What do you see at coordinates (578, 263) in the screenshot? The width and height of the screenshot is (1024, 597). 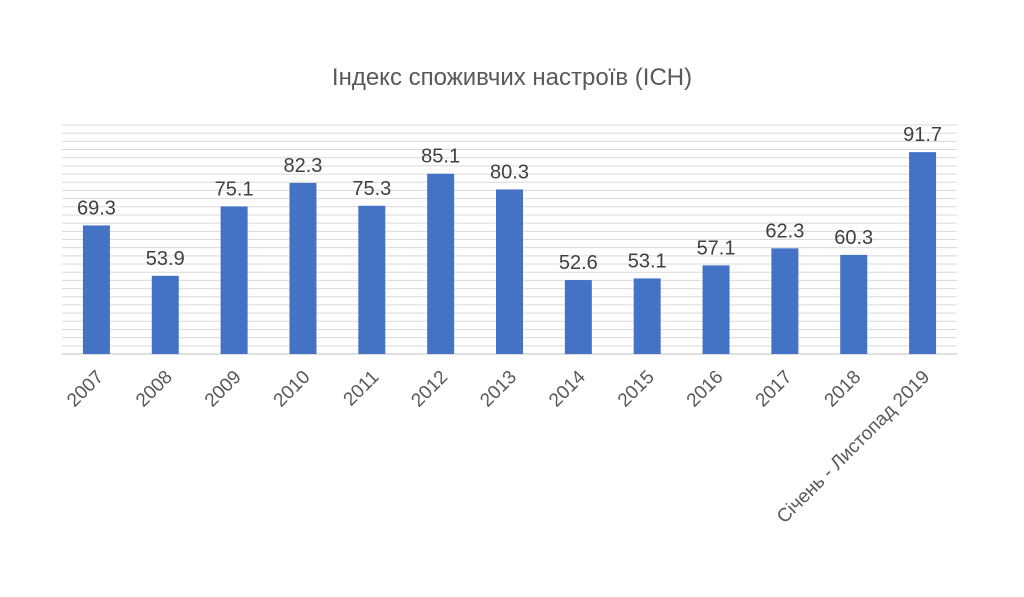 I see `data-label: 52.6` at bounding box center [578, 263].